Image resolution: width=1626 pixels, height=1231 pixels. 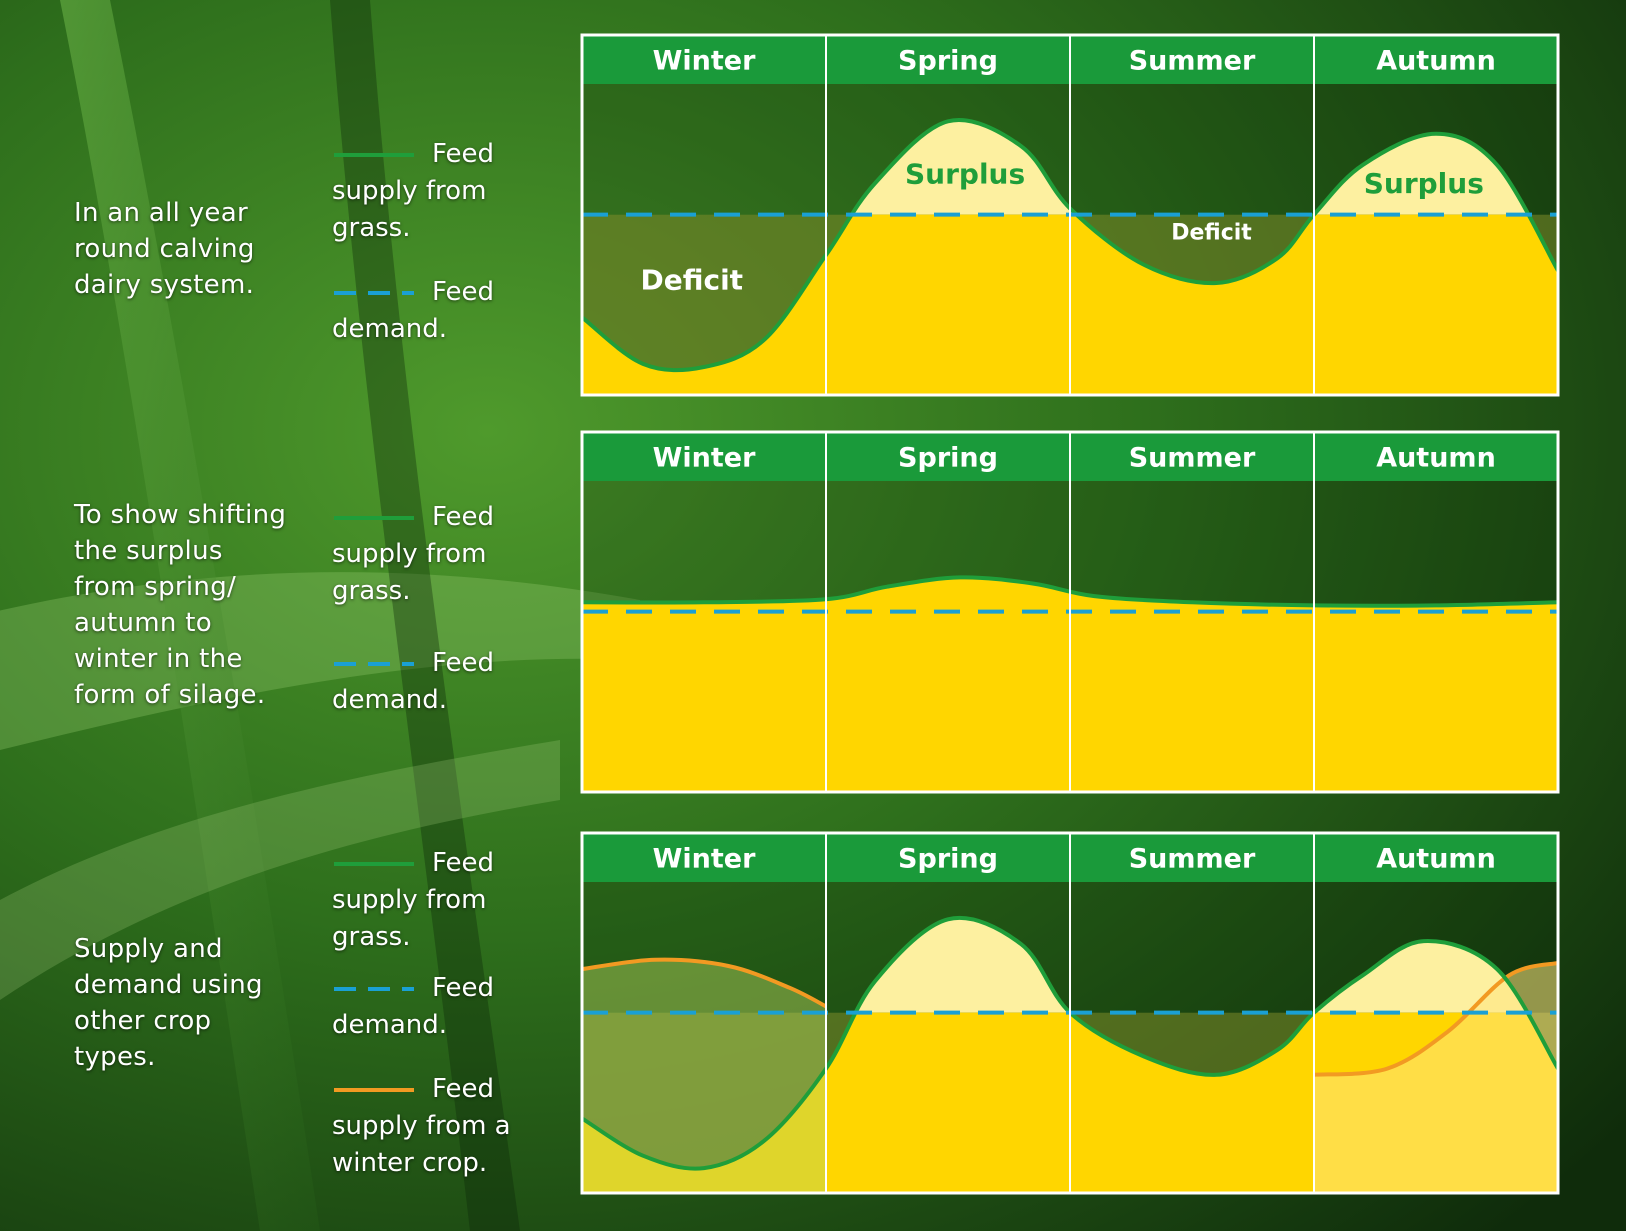 I want to click on desc-line: form of silage., so click(x=170, y=695).